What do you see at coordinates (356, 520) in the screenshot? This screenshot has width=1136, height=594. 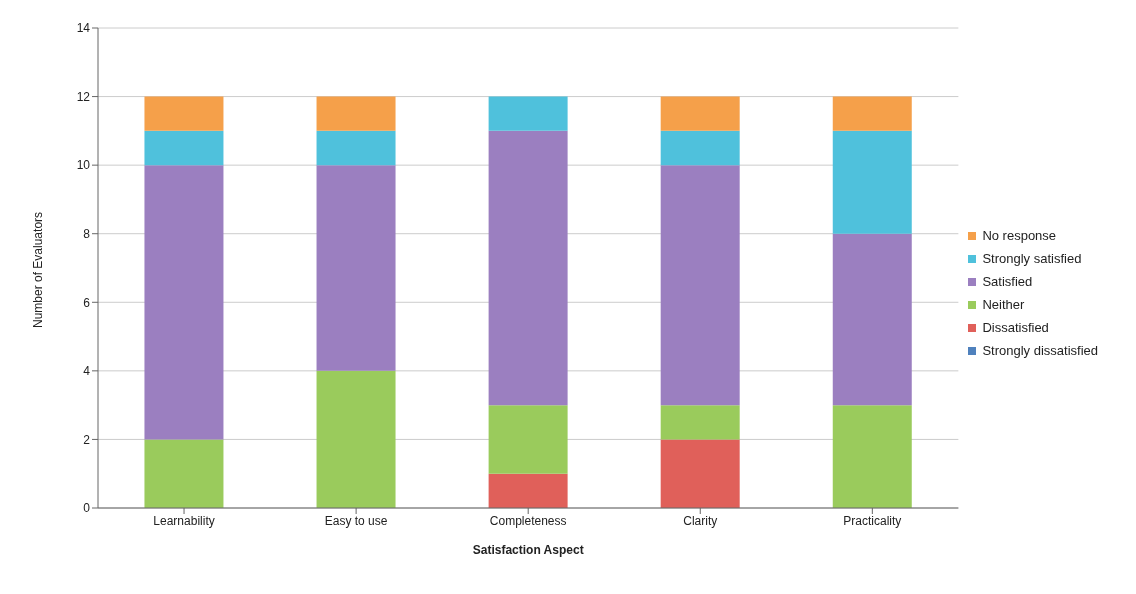 I see `x-tick-label: Easy to use` at bounding box center [356, 520].